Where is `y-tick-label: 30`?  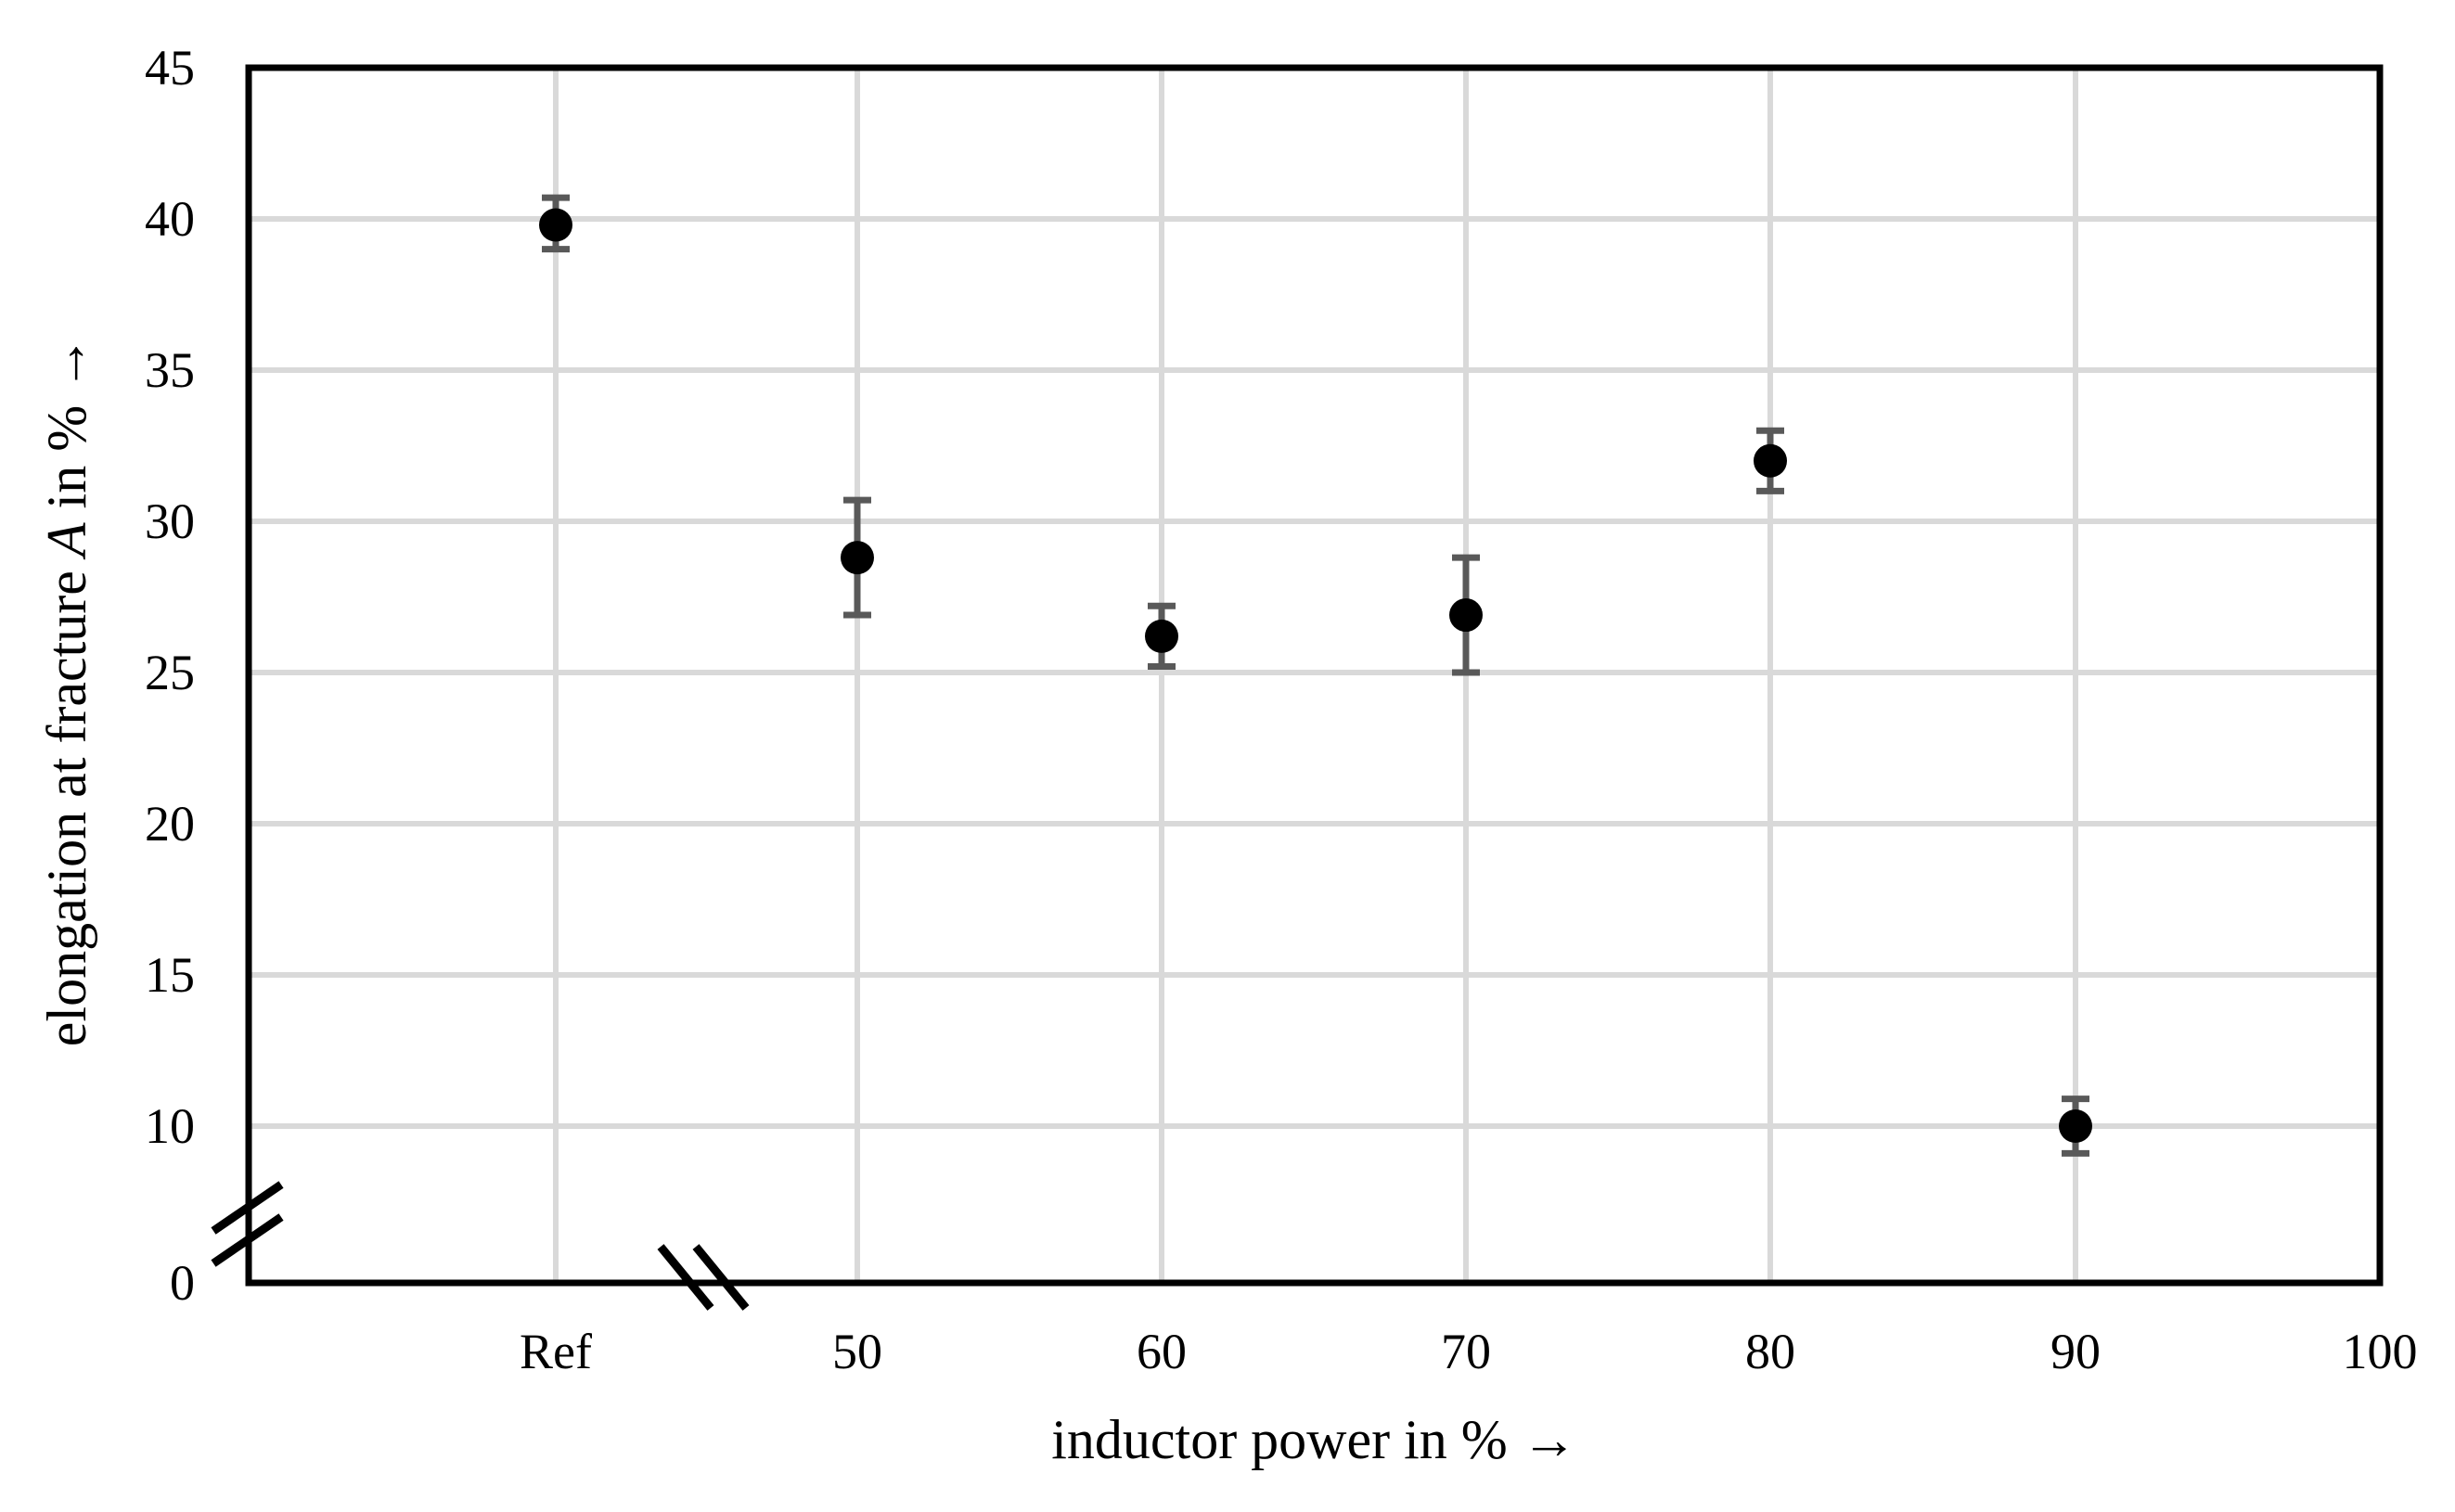 y-tick-label: 30 is located at coordinates (170, 521).